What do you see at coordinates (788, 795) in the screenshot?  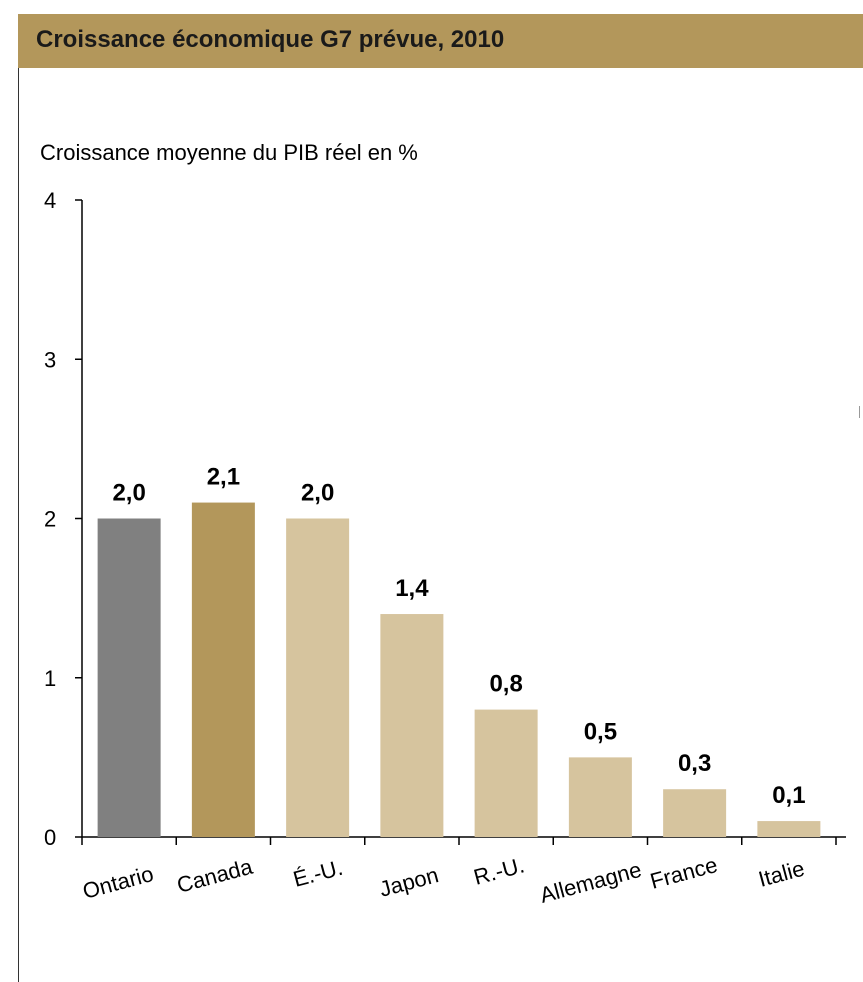 I see `data-label: 0,1` at bounding box center [788, 795].